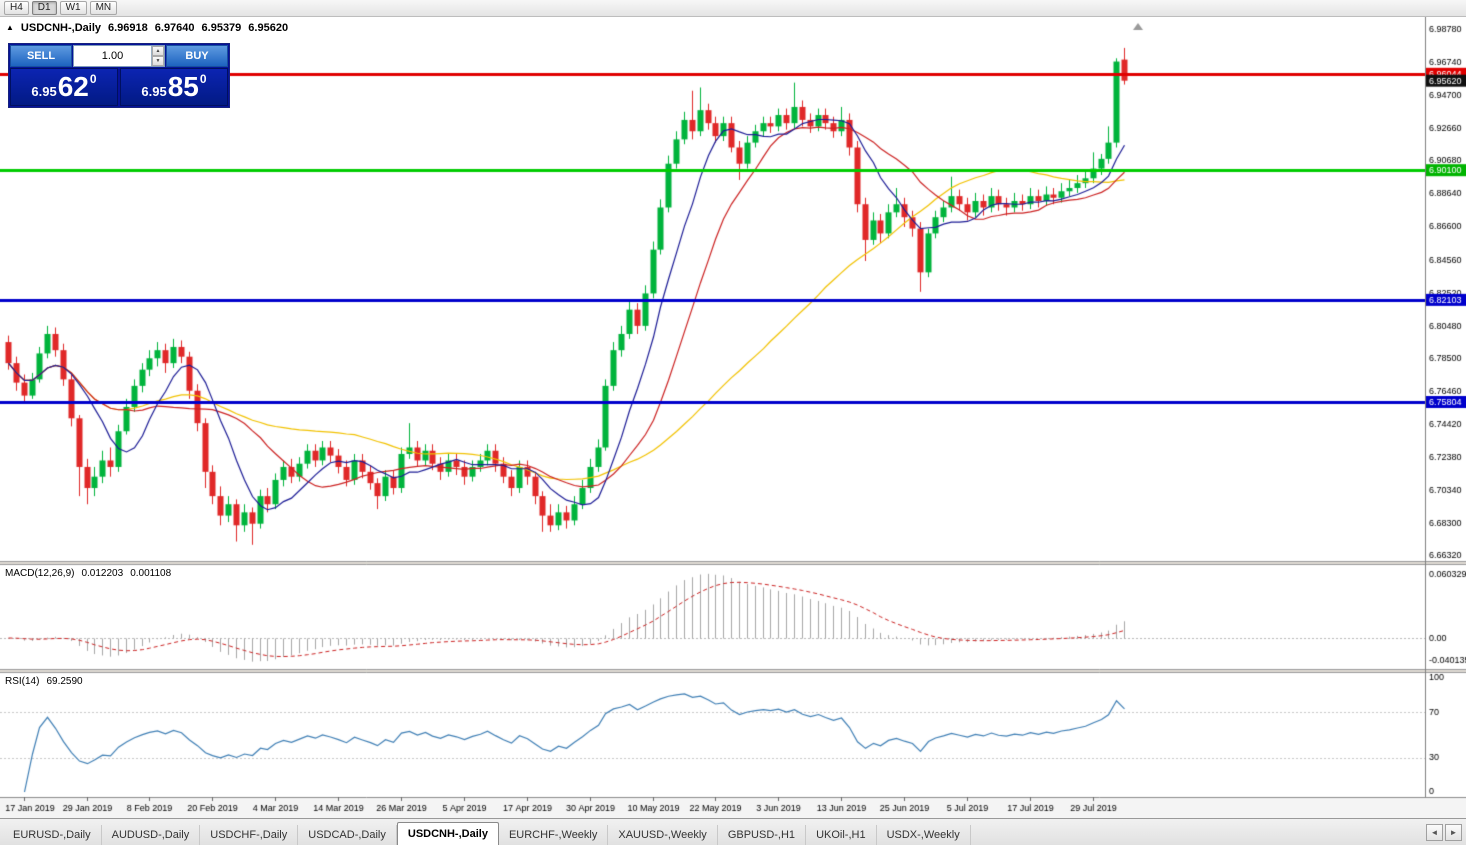 The height and width of the screenshot is (845, 1466). I want to click on sell-price-small: 6.95, so click(44, 91).